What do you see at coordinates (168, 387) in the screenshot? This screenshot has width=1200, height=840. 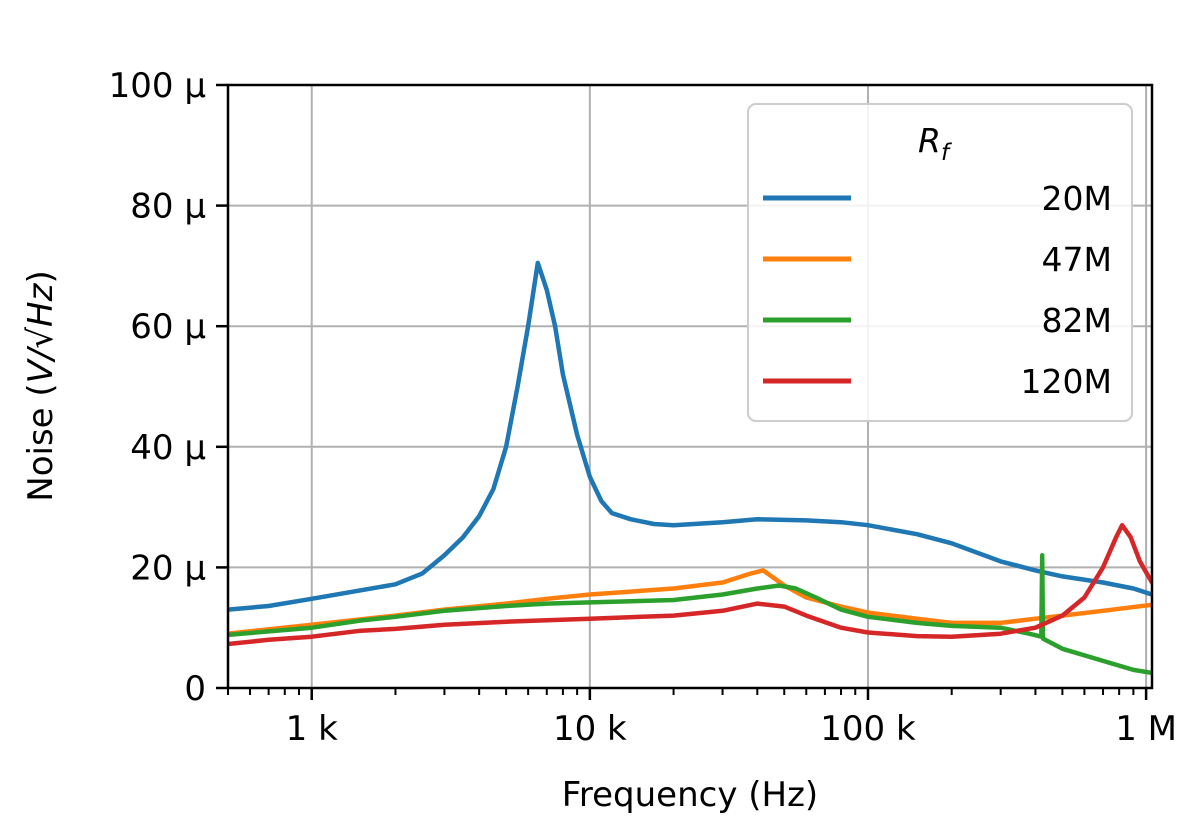 I see `y-axis-ticks: 0 20 μ 40 μ 60 μ 80 μ 100 μ` at bounding box center [168, 387].